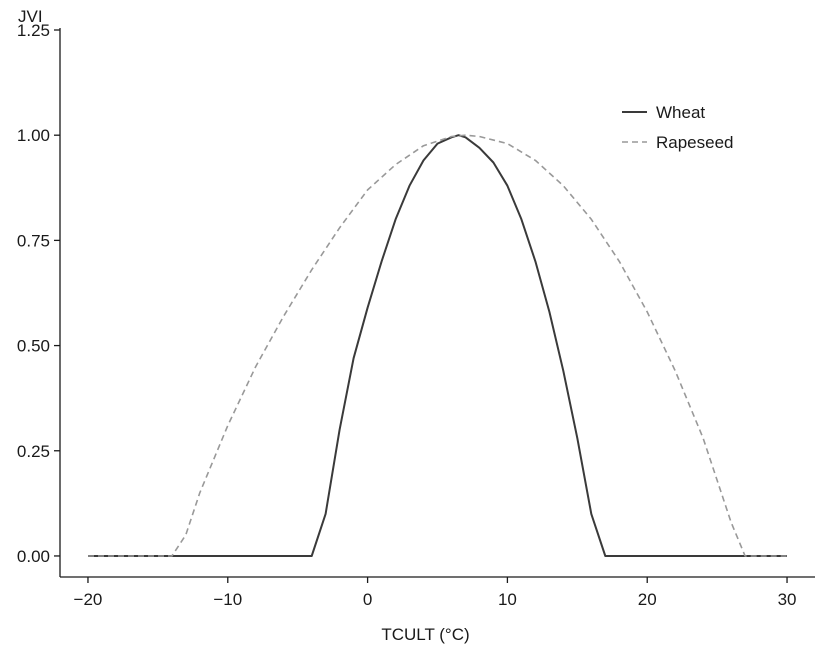  What do you see at coordinates (425, 634) in the screenshot?
I see `x-axis-title: TCULT (°C)` at bounding box center [425, 634].